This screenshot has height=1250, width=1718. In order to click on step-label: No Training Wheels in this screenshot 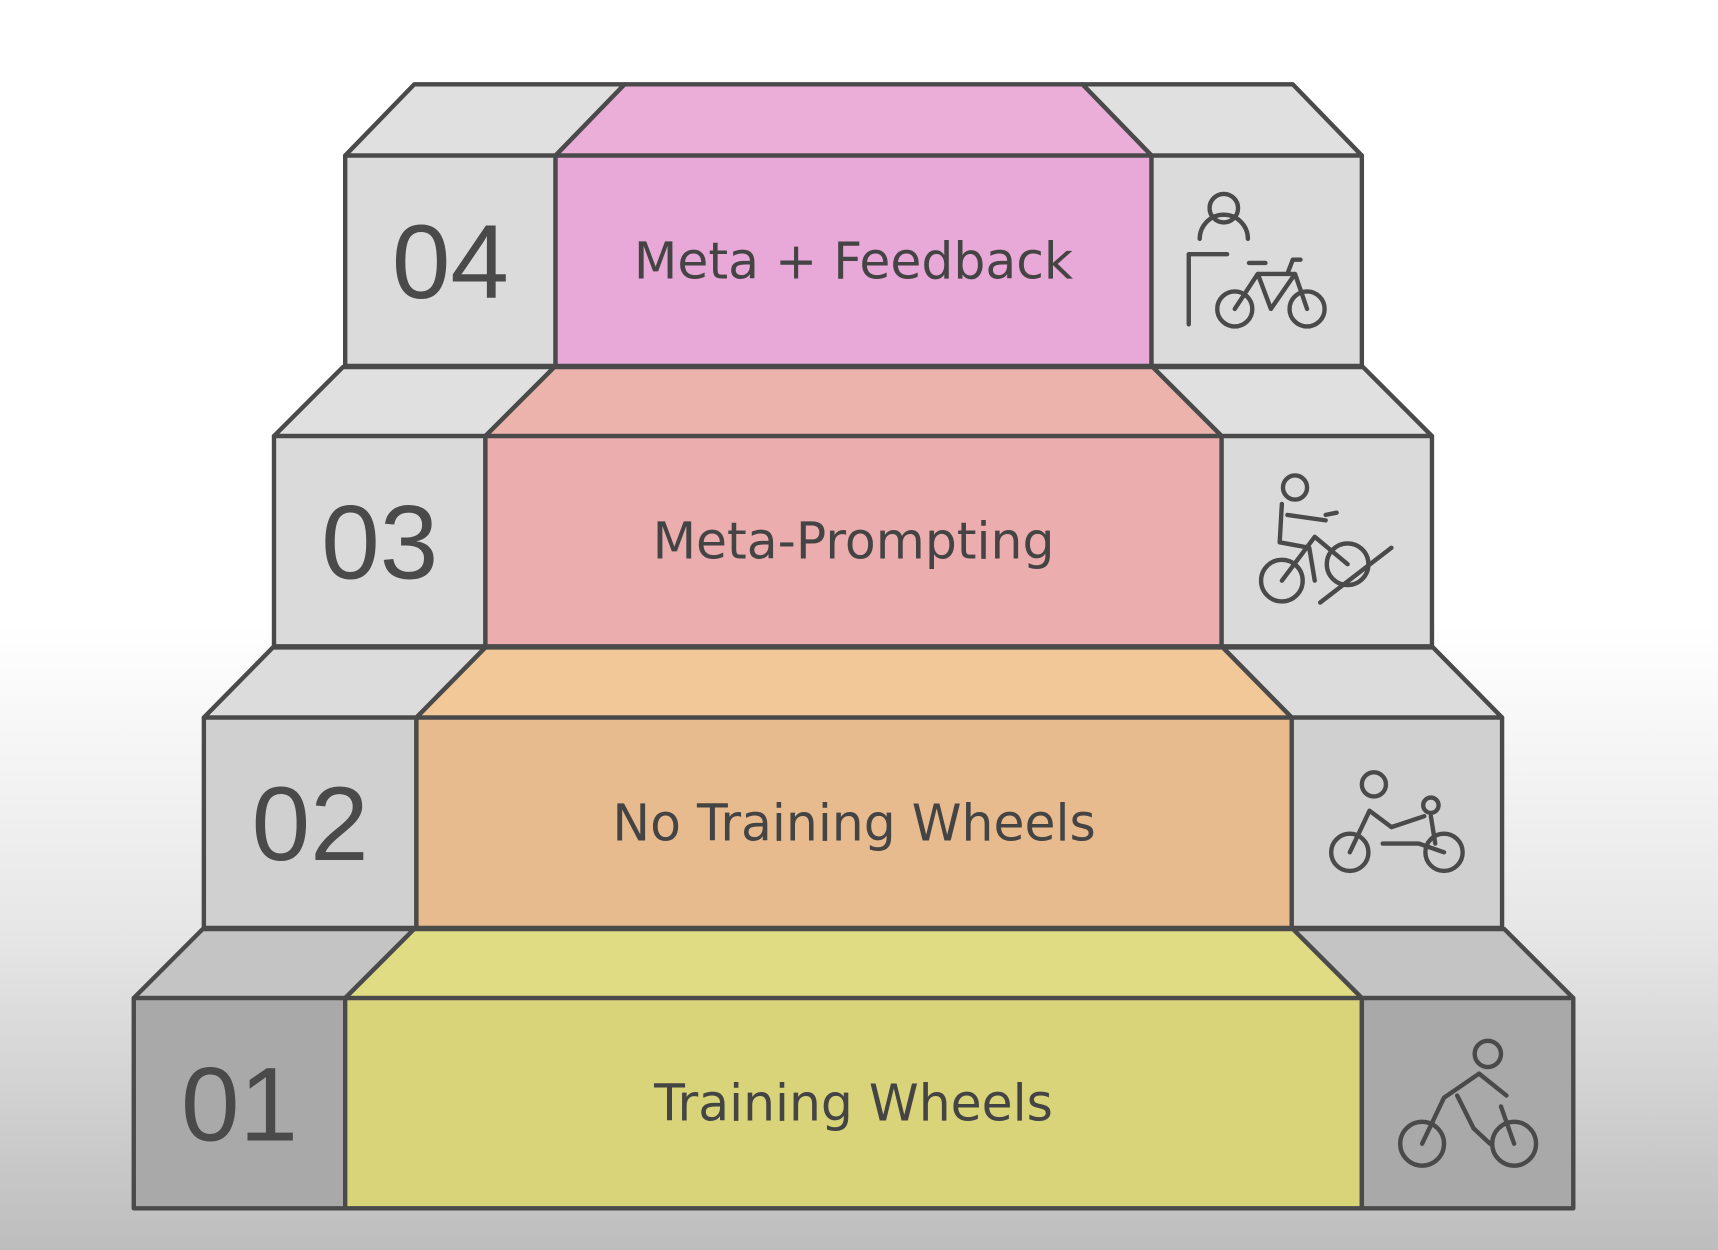, I will do `click(853, 822)`.